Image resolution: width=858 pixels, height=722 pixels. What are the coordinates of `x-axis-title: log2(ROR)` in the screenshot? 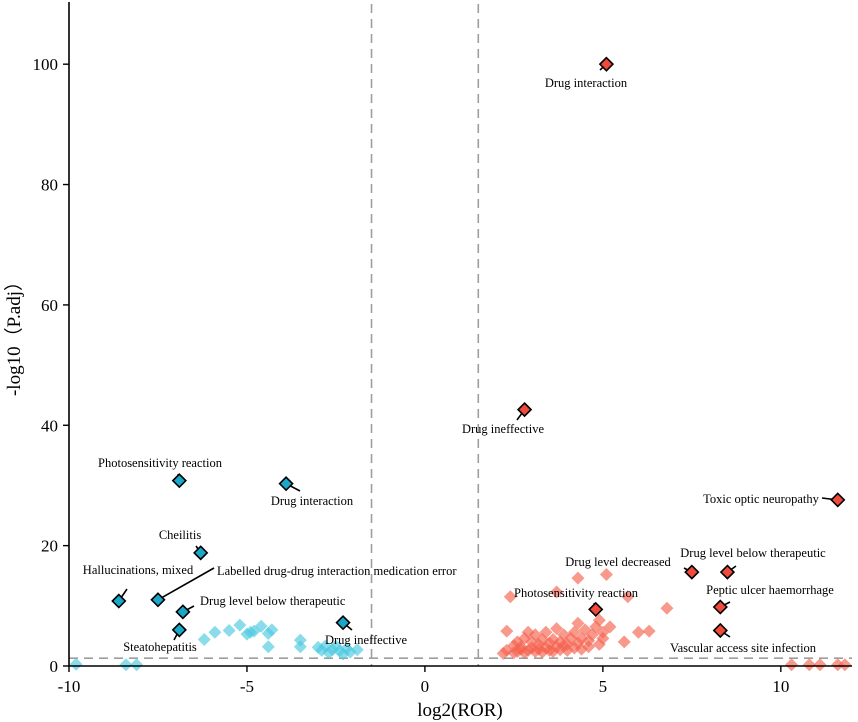 It's located at (460, 710).